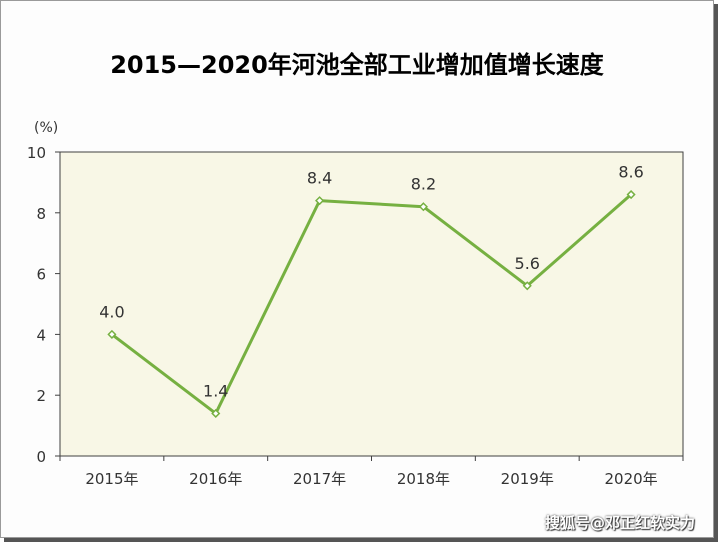  Describe the element at coordinates (423, 479) in the screenshot. I see `x-tick-label: 2018年` at that location.